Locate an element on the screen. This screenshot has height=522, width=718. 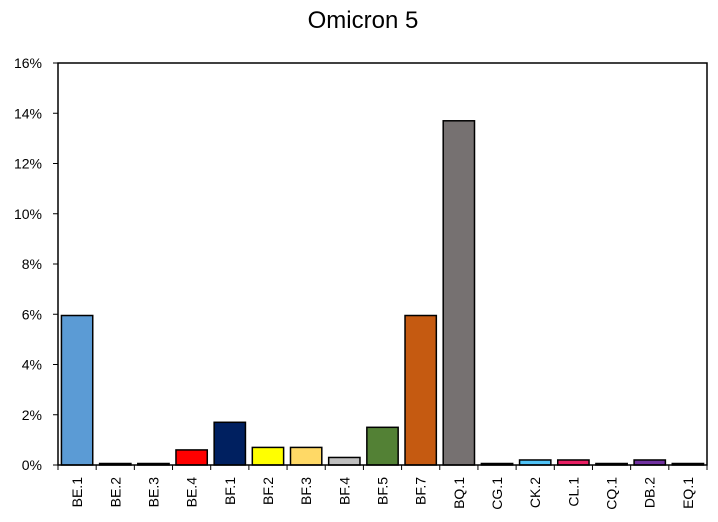
y-tick-label: 6% is located at coordinates (32, 314).